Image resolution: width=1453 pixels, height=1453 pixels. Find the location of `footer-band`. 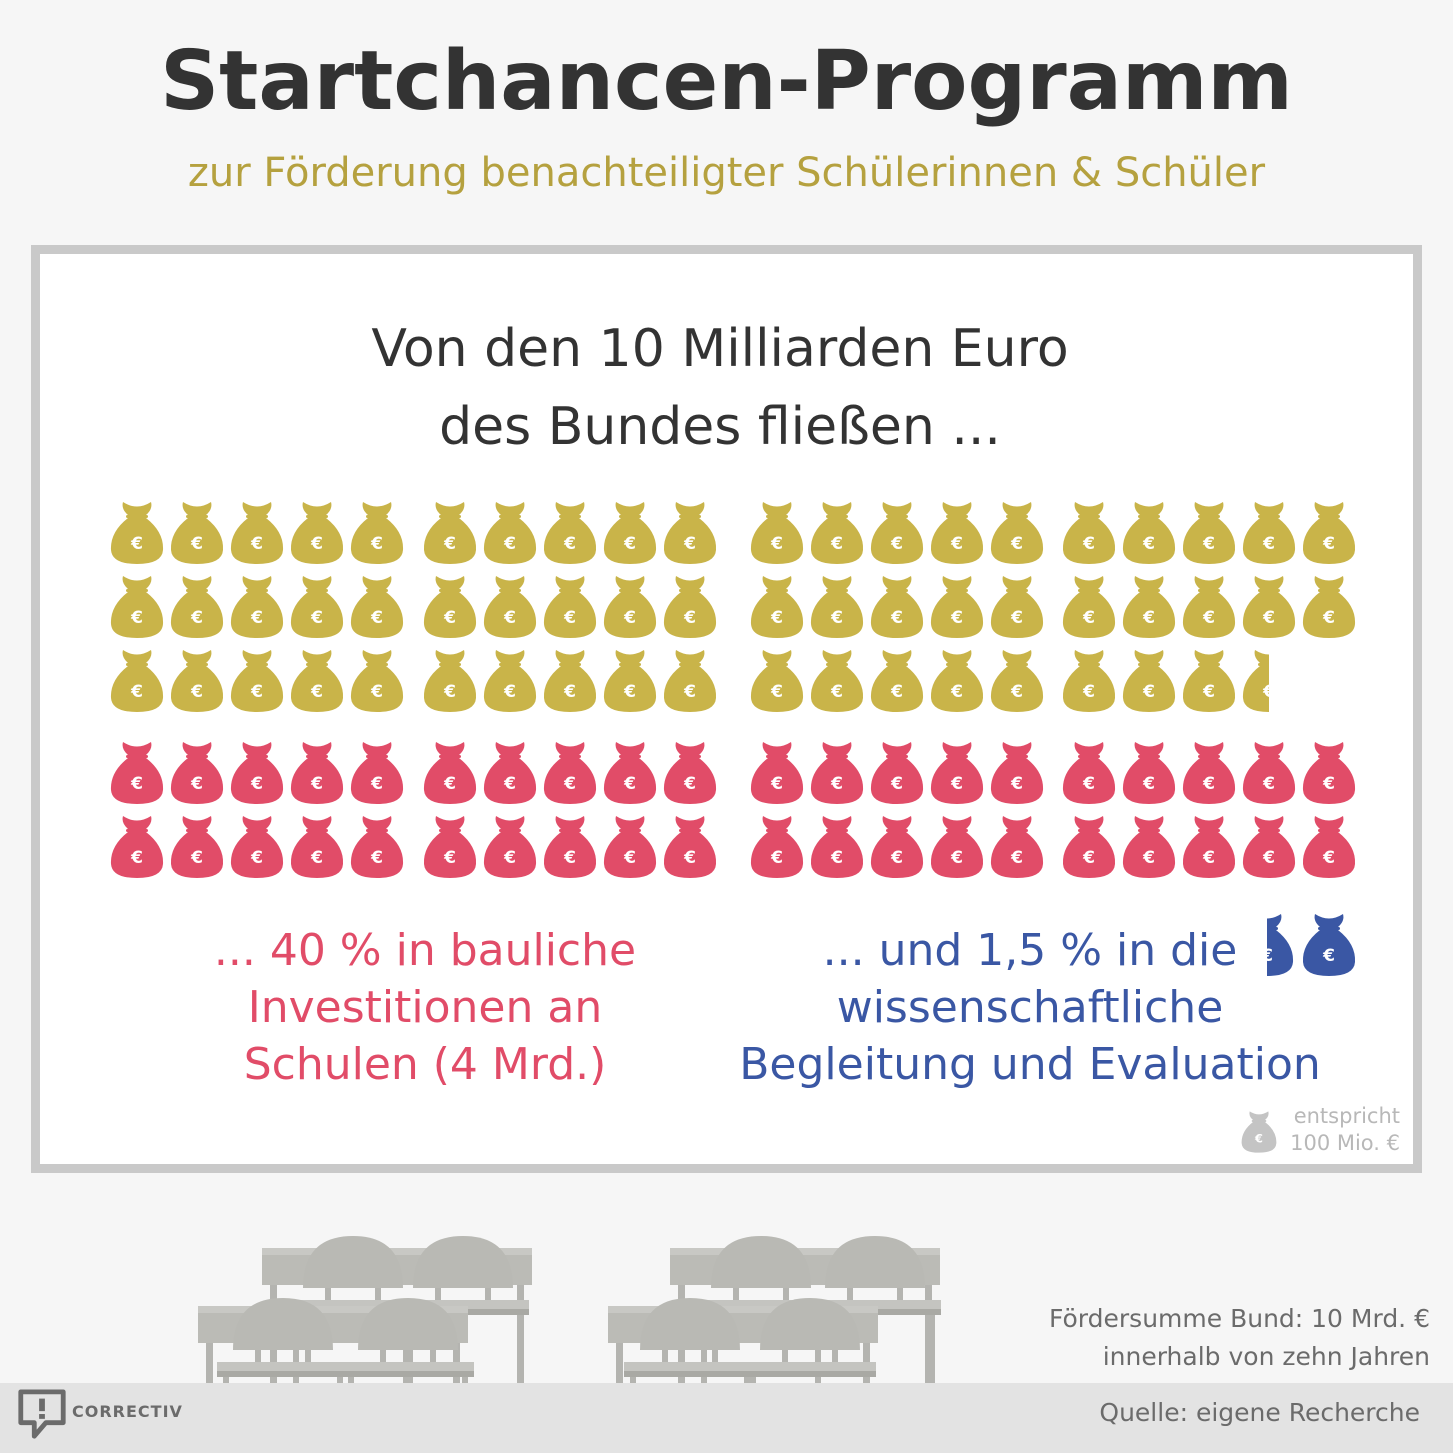

footer-band is located at coordinates (726, 1418).